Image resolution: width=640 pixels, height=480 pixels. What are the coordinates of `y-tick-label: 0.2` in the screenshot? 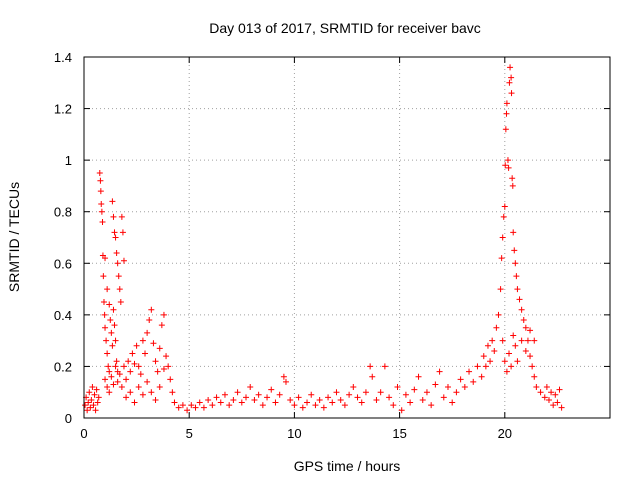 It's located at (63, 366).